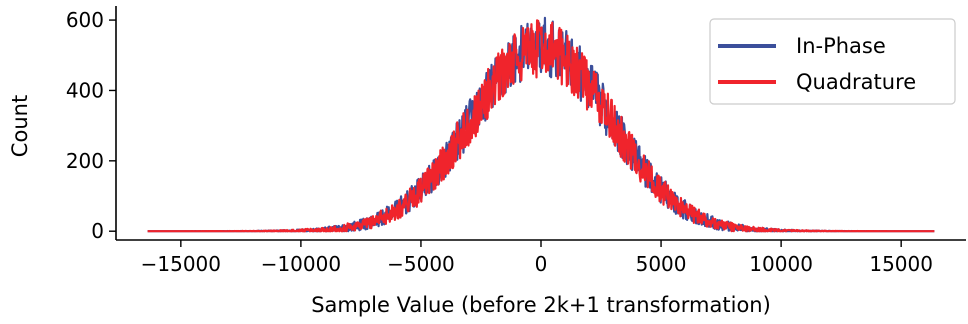  What do you see at coordinates (781, 264) in the screenshot?
I see `x-tick-label: 10000` at bounding box center [781, 264].